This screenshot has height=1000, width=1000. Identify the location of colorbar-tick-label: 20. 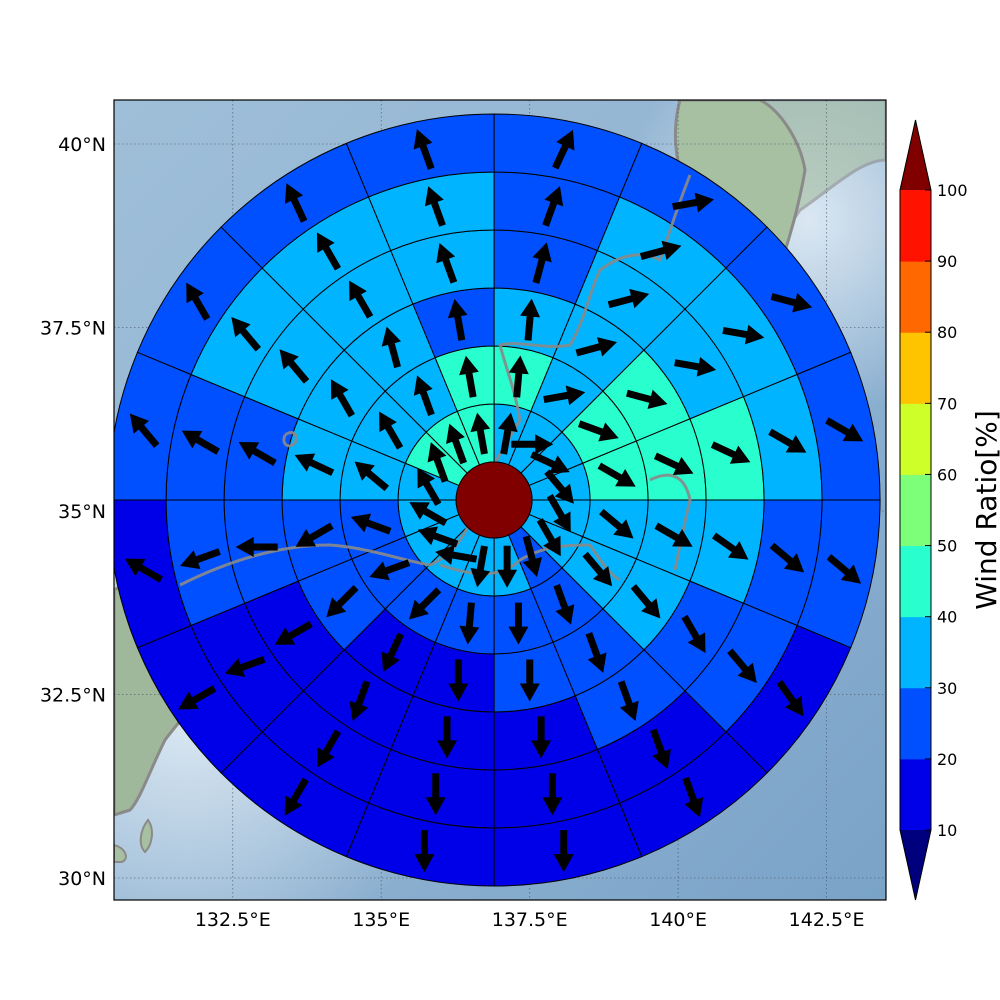
(947, 759).